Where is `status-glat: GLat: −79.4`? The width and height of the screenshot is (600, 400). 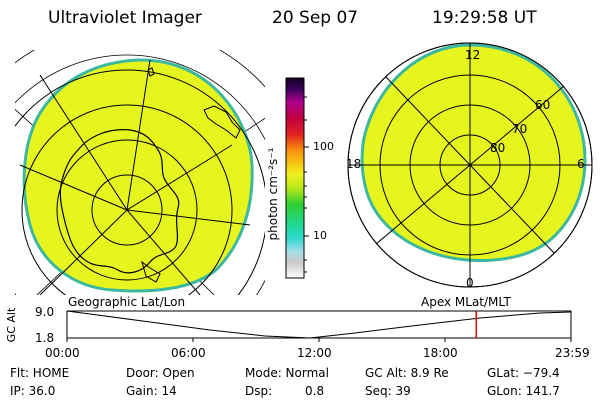
status-glat: GLat: −79.4 is located at coordinates (523, 373).